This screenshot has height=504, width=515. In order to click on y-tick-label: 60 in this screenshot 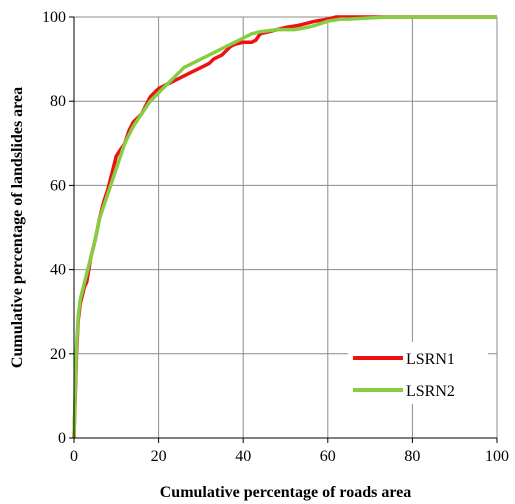, I will do `click(58, 185)`.